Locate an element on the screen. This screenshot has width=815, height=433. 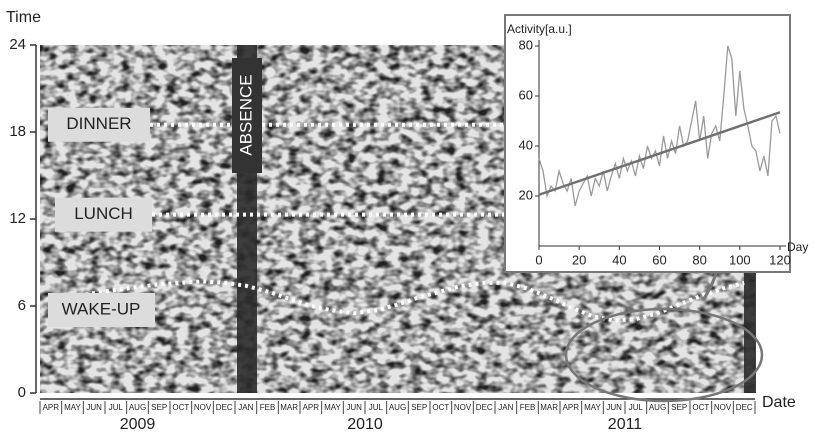
x-tick-label: 60 is located at coordinates (659, 259).